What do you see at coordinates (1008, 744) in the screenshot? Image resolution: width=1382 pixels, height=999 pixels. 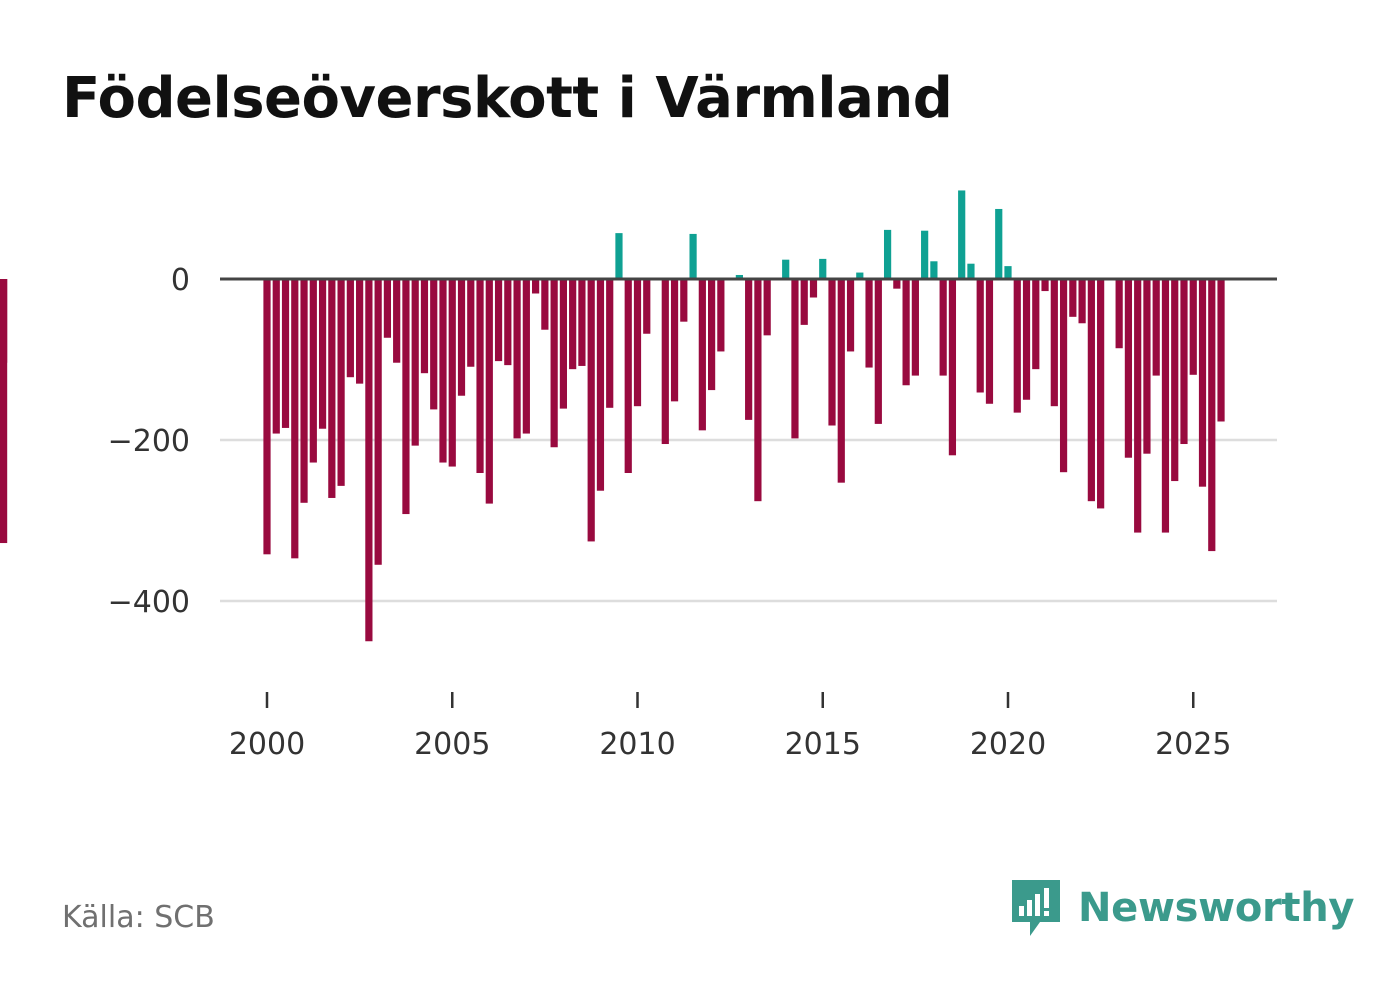 I see `x-tick-label: 2020` at bounding box center [1008, 744].